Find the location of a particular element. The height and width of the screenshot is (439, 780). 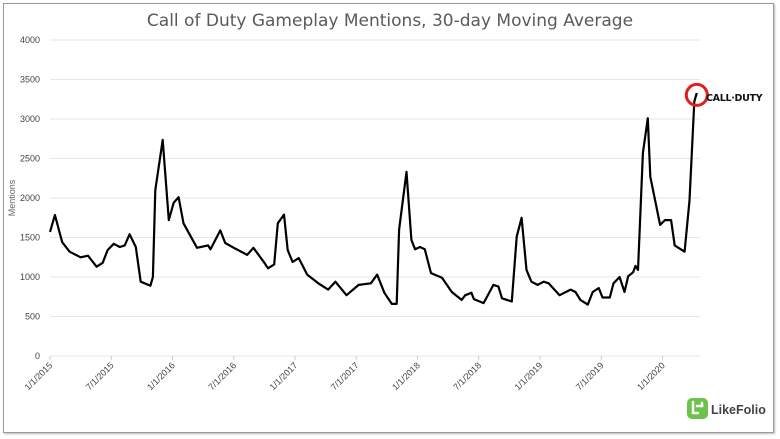

x-tick-label: 7/1/2019 is located at coordinates (590, 376).